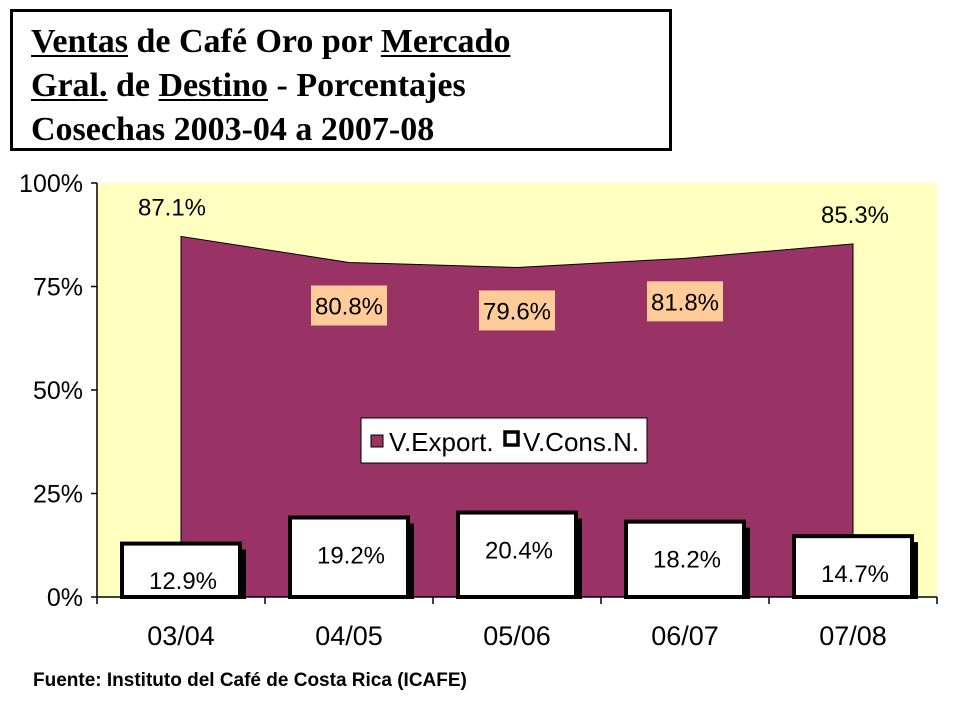 This screenshot has width=960, height=720. What do you see at coordinates (853, 636) in the screenshot?
I see `x-tick-label: 07/08` at bounding box center [853, 636].